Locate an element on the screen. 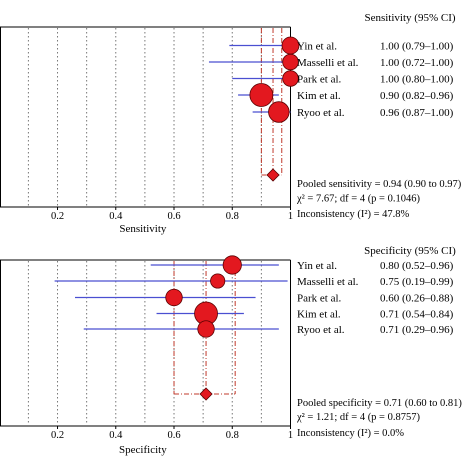 The width and height of the screenshot is (474, 474). study-ci-text: 0.71 (0.54–0.84) is located at coordinates (417, 315).